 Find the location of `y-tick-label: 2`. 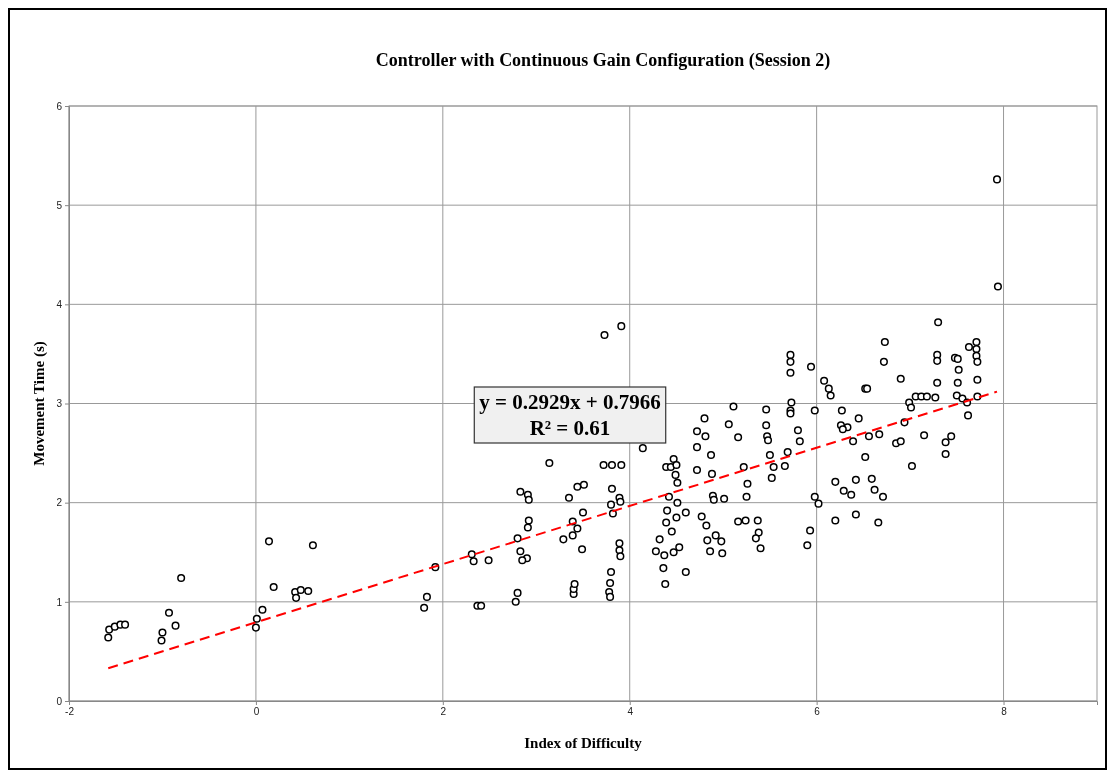

y-tick-label: 2 is located at coordinates (59, 503).